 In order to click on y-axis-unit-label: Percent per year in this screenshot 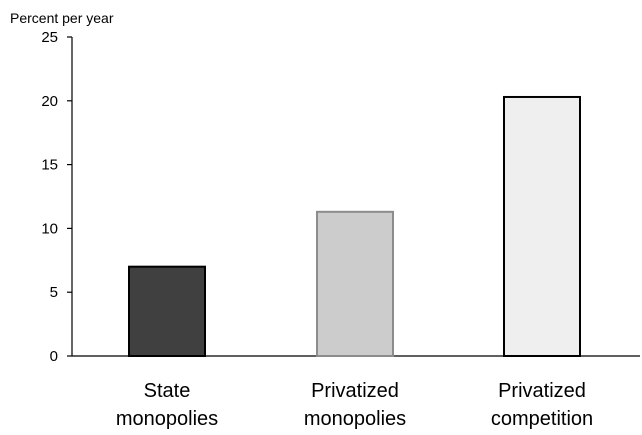, I will do `click(62, 18)`.